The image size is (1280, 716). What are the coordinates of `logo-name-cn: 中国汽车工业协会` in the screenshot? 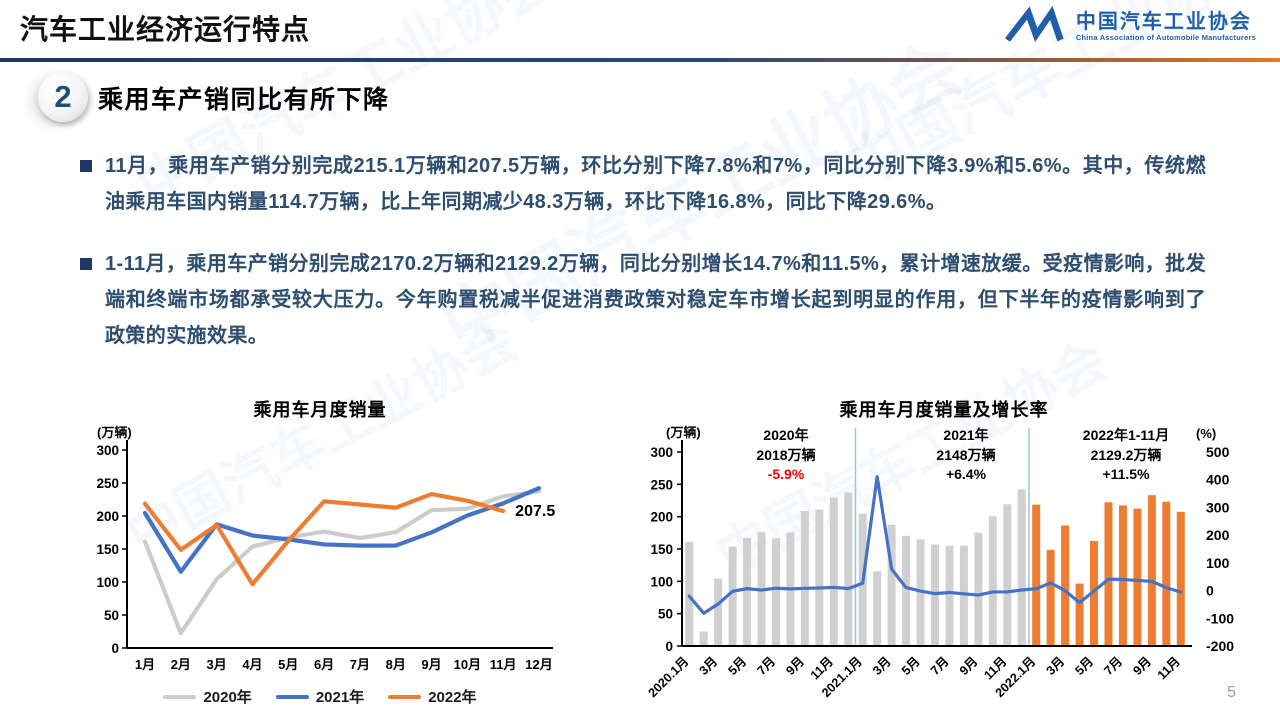 It's located at (1163, 21).